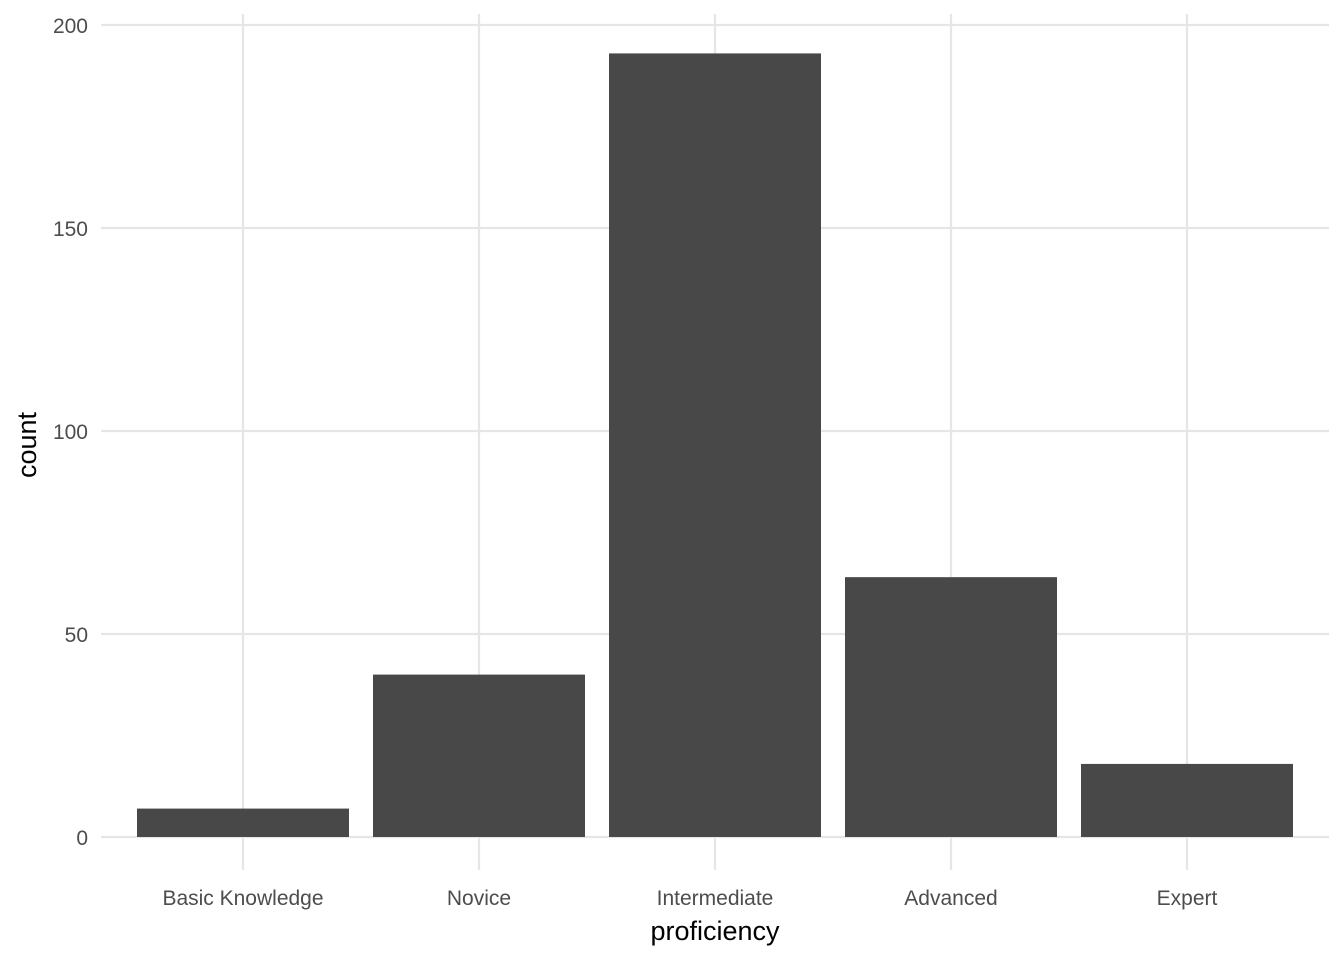  What do you see at coordinates (715, 931) in the screenshot?
I see `x-axis-title: proficiency` at bounding box center [715, 931].